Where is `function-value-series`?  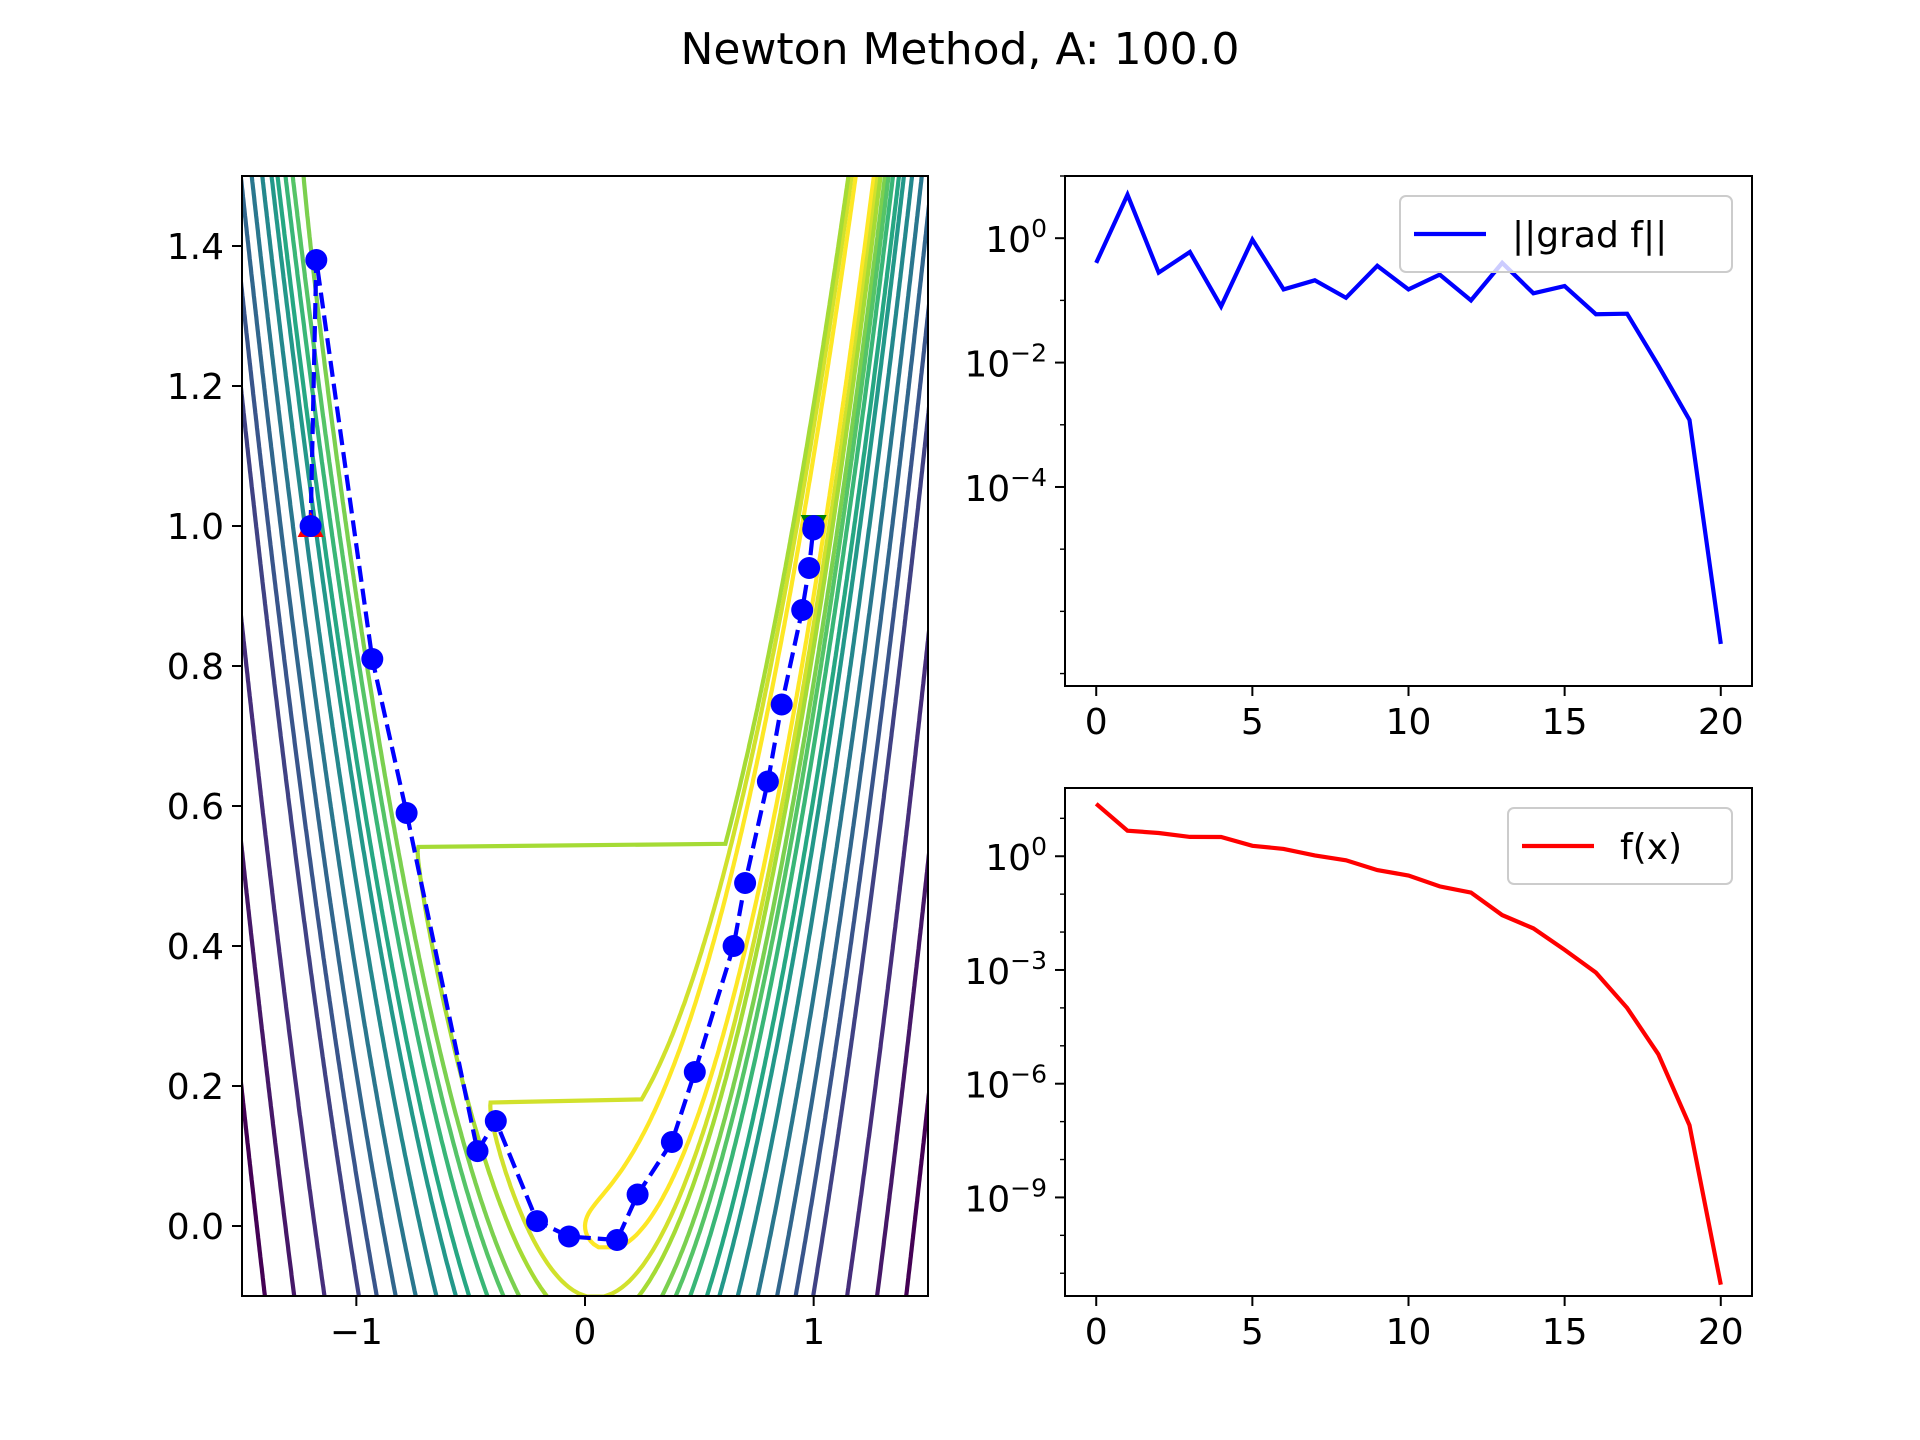
function-value-series is located at coordinates (1408, 1044).